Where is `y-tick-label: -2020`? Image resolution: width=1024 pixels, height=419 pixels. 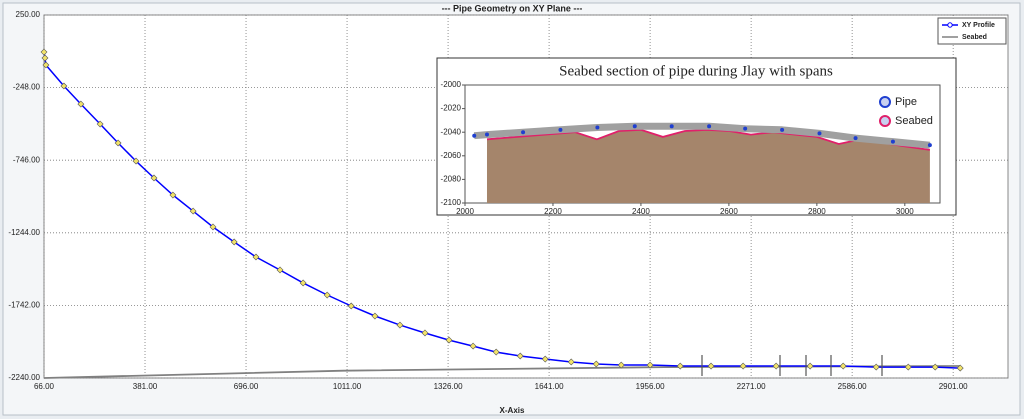
y-tick-label: -2020 is located at coordinates (451, 108).